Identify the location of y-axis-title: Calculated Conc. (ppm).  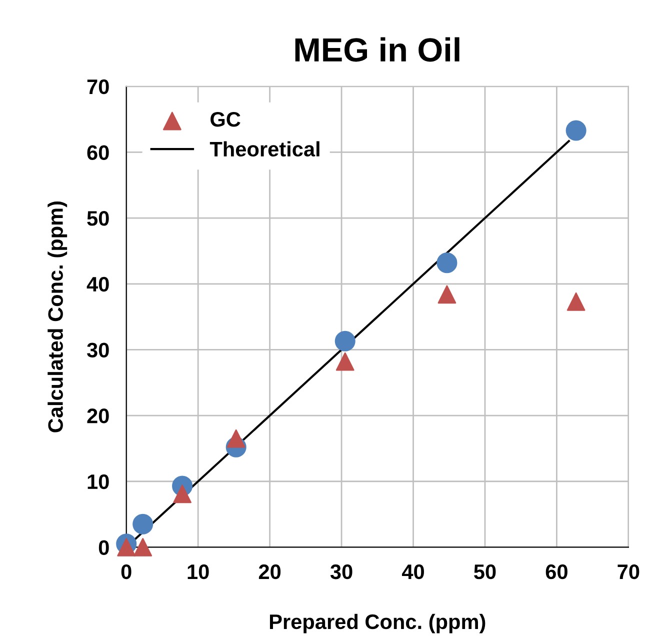
(58, 317).